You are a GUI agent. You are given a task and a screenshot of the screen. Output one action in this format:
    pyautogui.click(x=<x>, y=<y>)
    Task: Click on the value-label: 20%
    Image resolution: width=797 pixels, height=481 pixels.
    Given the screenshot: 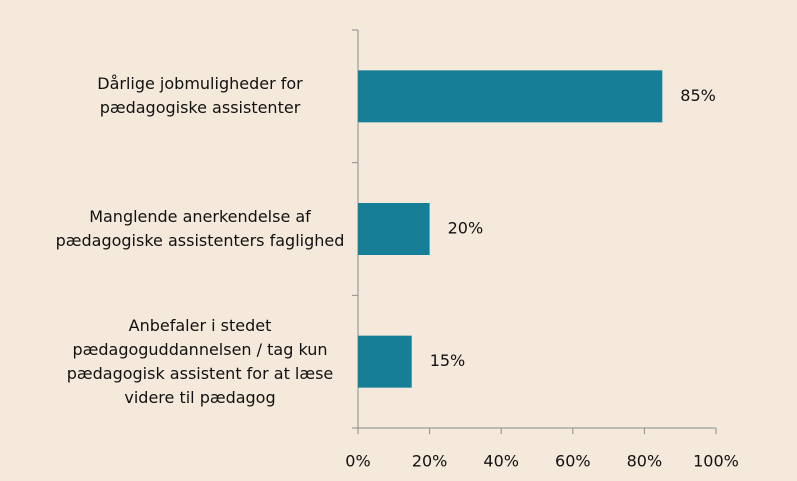 What is the action you would take?
    pyautogui.click(x=466, y=228)
    